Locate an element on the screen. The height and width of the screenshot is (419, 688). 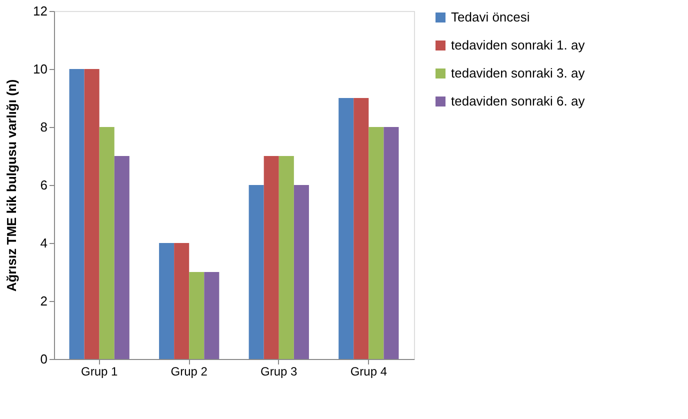
legend-label: tedaviden sonraki 1. ay is located at coordinates (518, 45).